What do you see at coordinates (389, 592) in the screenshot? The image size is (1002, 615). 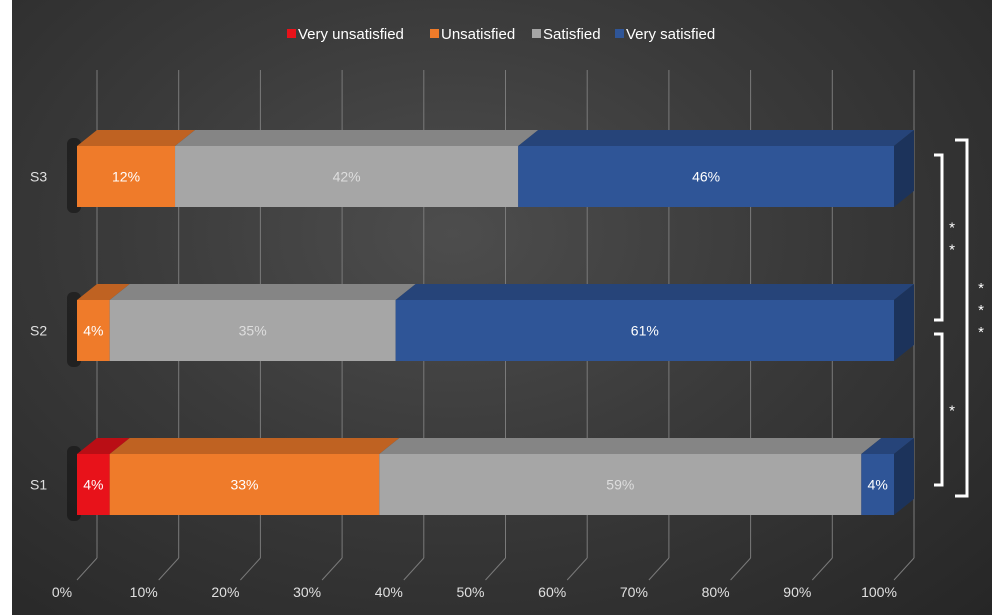 I see `x-tick-label: 40%` at bounding box center [389, 592].